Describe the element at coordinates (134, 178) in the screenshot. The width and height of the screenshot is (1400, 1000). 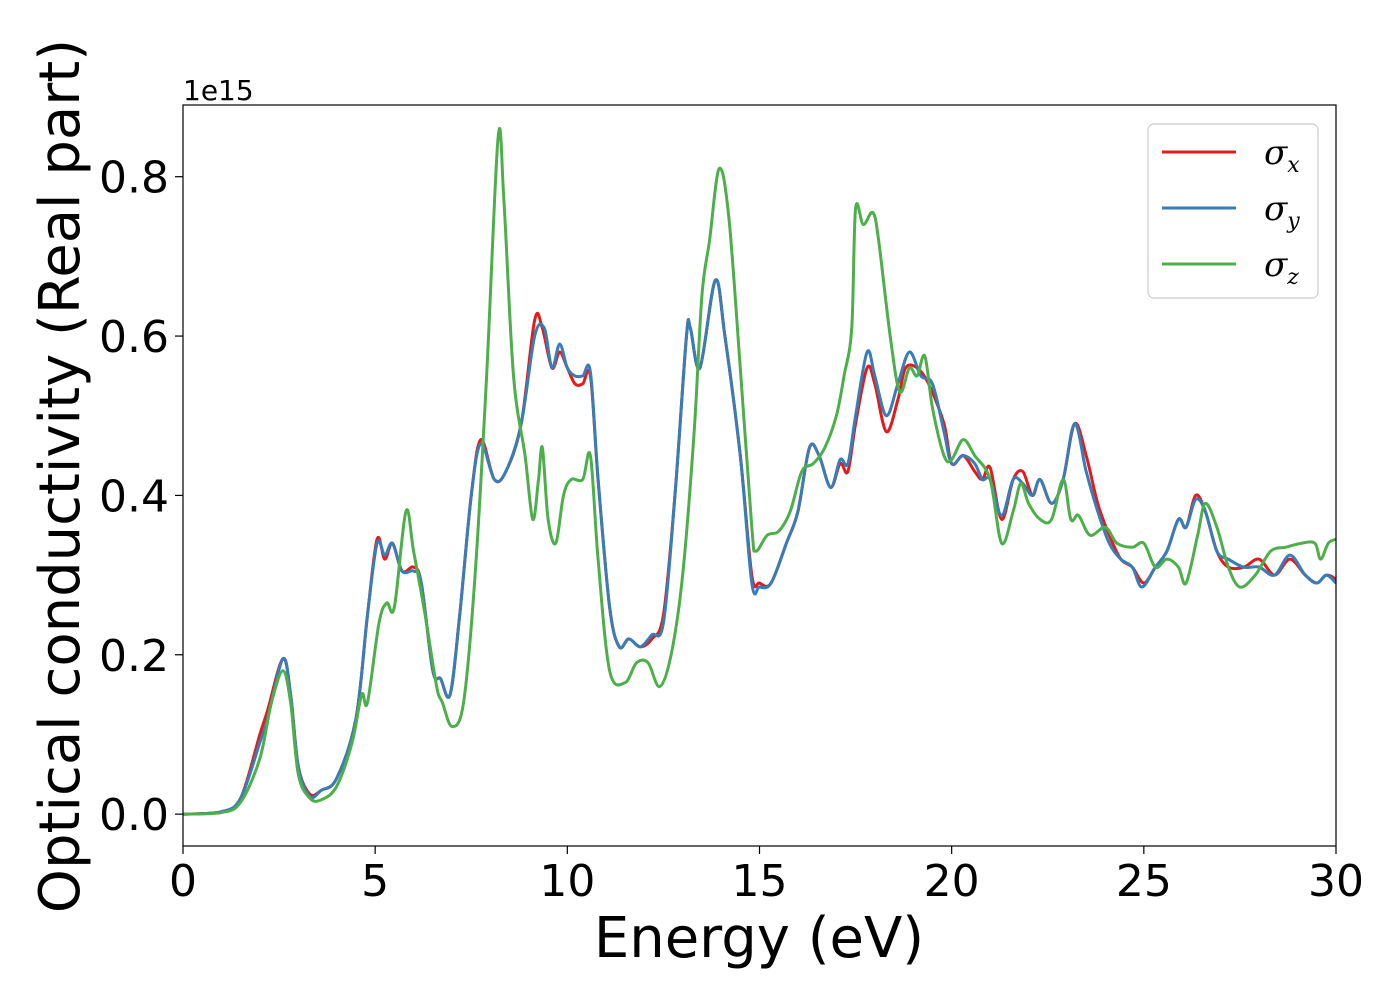
I see `y-tick-label: 0.8` at that location.